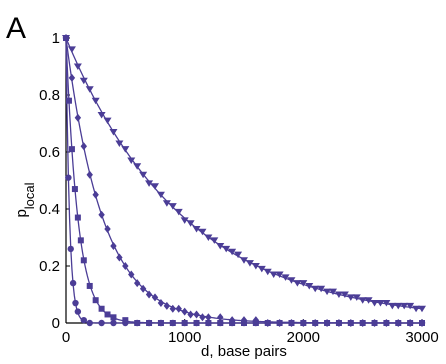 Image resolution: width=446 pixels, height=364 pixels. I want to click on y-axis-title: plocal, so click(25, 199).